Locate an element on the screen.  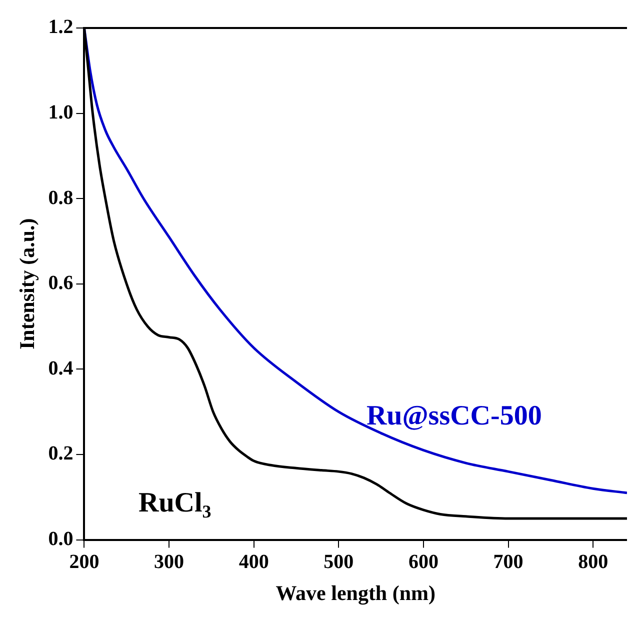
y-tick-label: 0.8 is located at coordinates (61, 197).